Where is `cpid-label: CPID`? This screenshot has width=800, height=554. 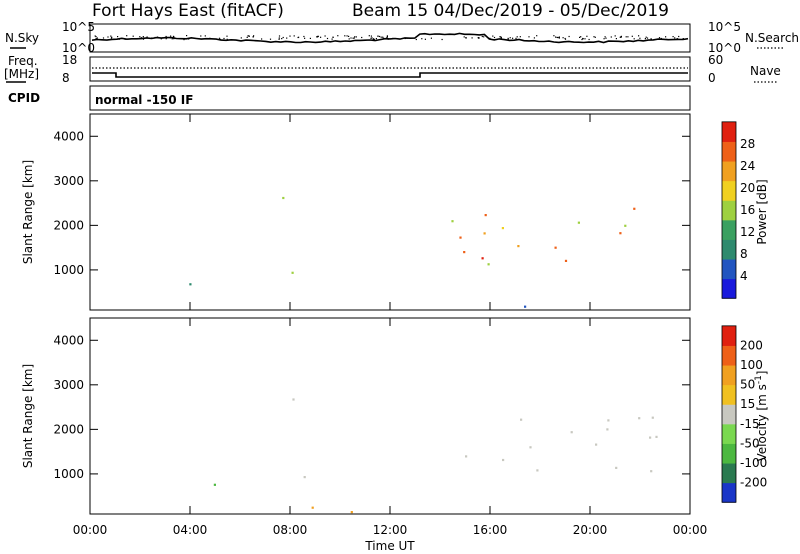 cpid-label: CPID is located at coordinates (24, 98).